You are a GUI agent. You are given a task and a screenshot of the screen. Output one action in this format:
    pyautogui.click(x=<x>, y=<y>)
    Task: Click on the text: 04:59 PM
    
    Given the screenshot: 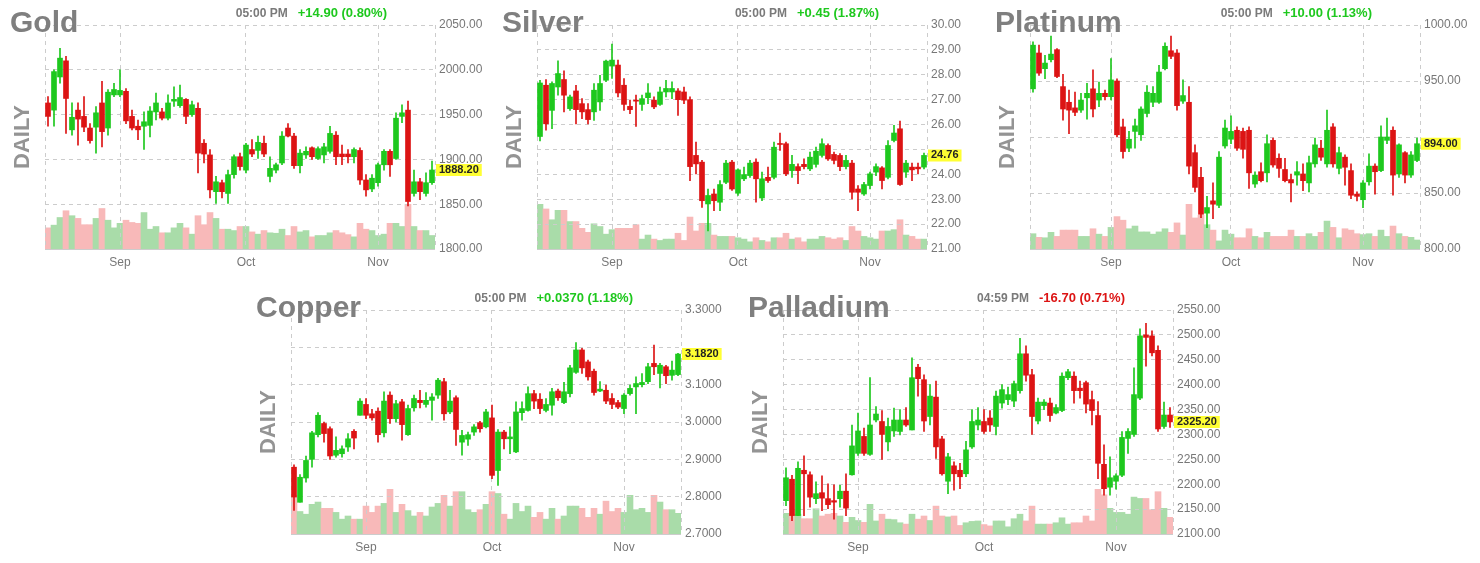 What is the action you would take?
    pyautogui.click(x=1003, y=298)
    